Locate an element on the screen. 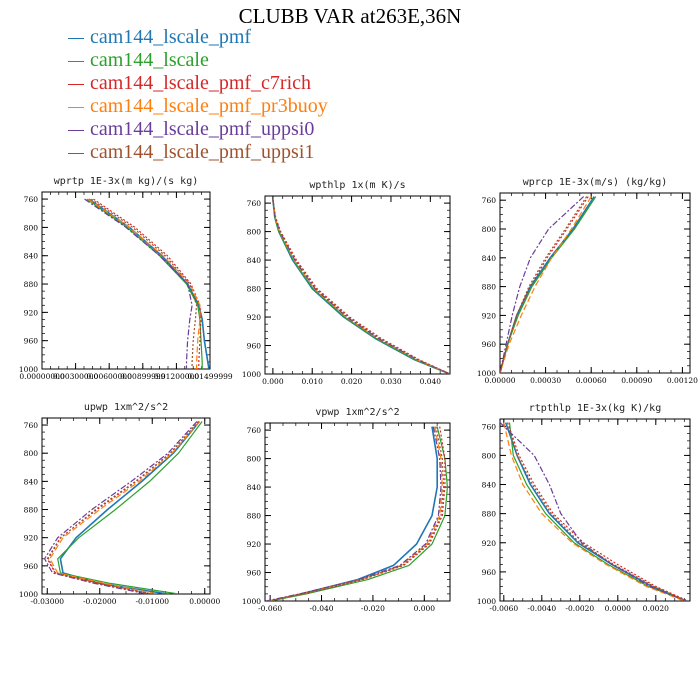 The image size is (700, 700). legend-label: cam144_lscale is located at coordinates (149, 60).